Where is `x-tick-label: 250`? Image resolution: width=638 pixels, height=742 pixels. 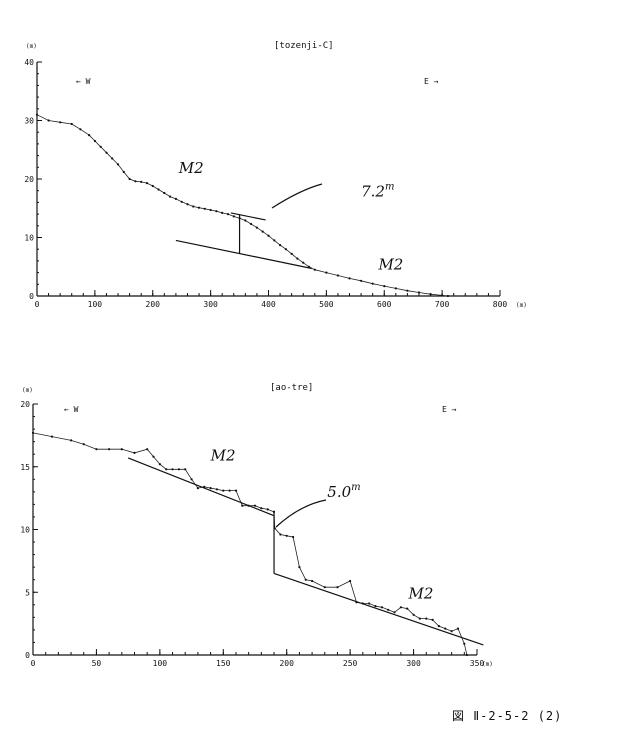
x-tick-label: 250 is located at coordinates (350, 663).